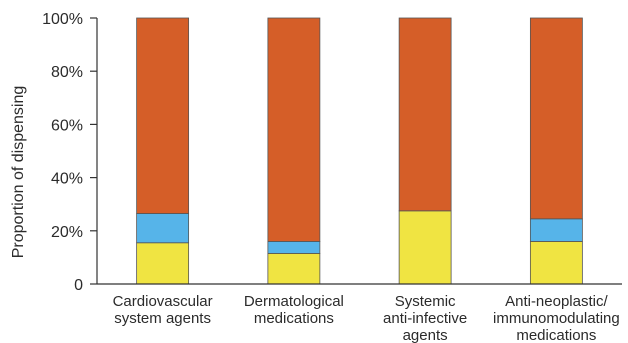 The width and height of the screenshot is (628, 343). I want to click on x-category-label-line: Dermatological, so click(294, 301).